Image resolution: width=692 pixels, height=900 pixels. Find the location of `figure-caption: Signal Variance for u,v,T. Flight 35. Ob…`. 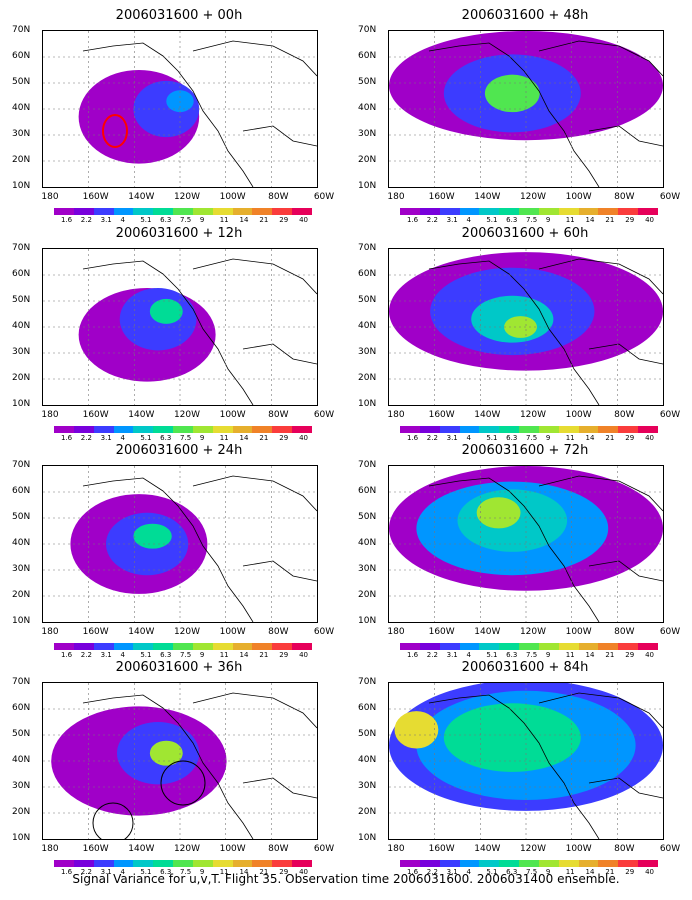

figure-caption: Signal Variance for u,v,T. Flight 35. Ob… is located at coordinates (346, 879).